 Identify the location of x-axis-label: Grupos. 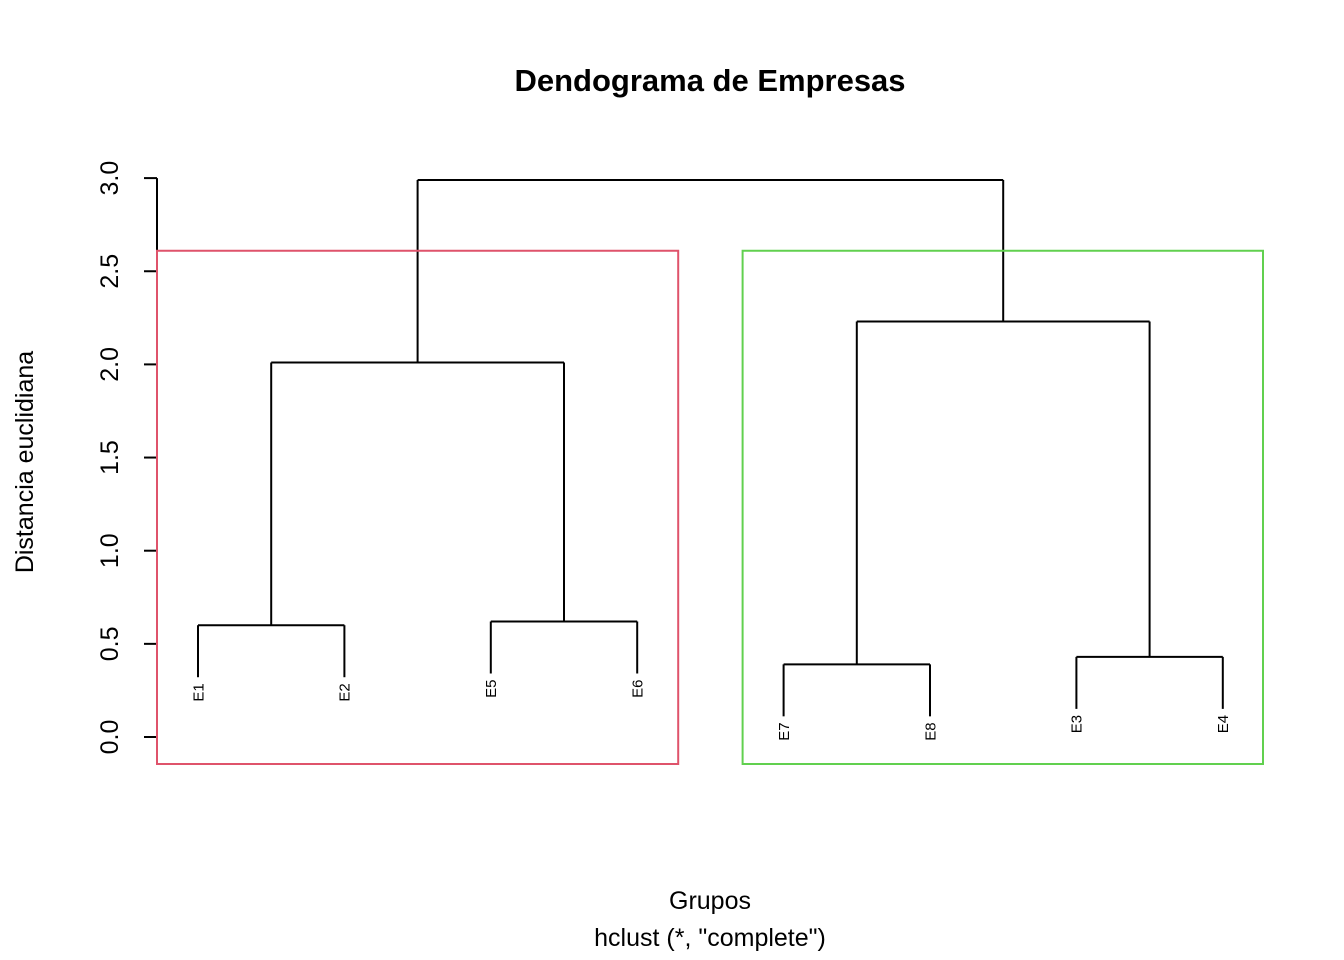
(710, 901).